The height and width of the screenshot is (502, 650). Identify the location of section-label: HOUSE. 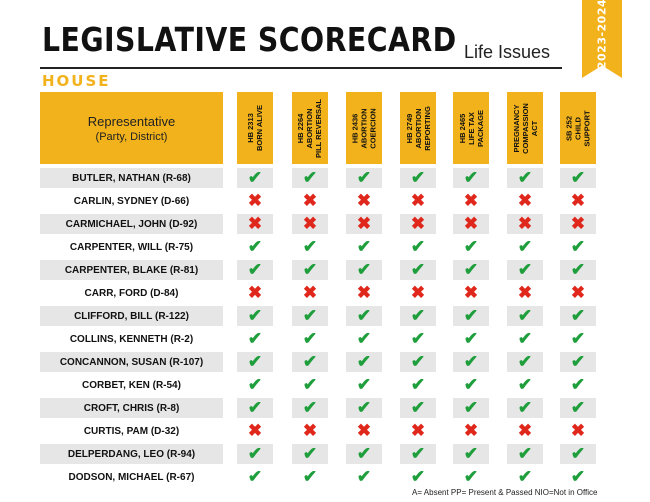
(76, 81).